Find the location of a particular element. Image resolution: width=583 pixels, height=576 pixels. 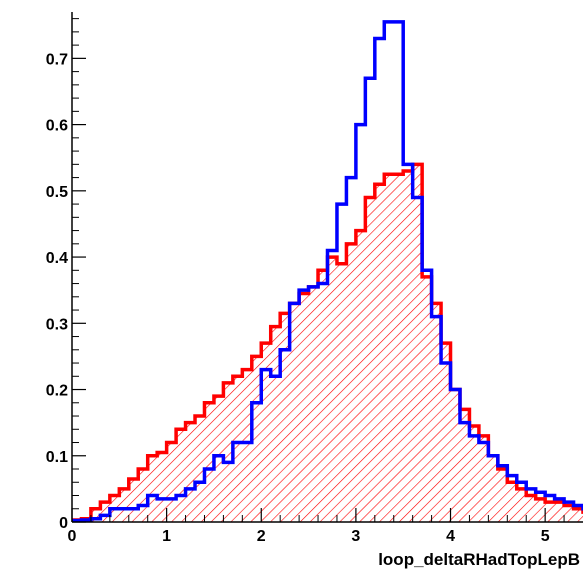

x-tick-label: 1 is located at coordinates (166, 536).